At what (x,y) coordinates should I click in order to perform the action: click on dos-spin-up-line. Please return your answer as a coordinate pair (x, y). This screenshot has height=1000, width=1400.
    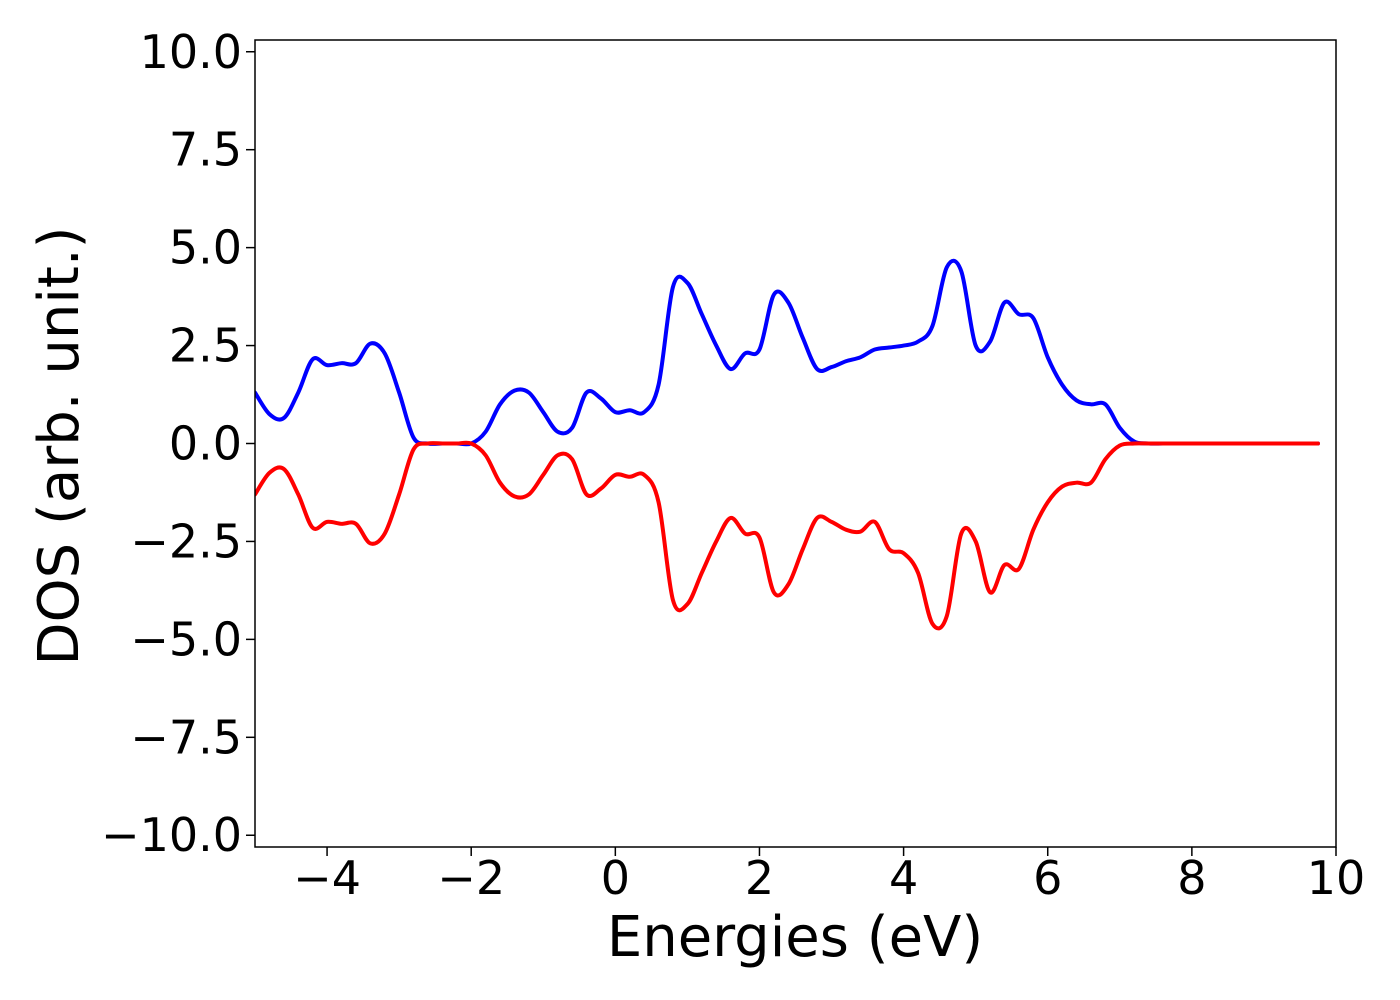
    Looking at the image, I should click on (787, 352).